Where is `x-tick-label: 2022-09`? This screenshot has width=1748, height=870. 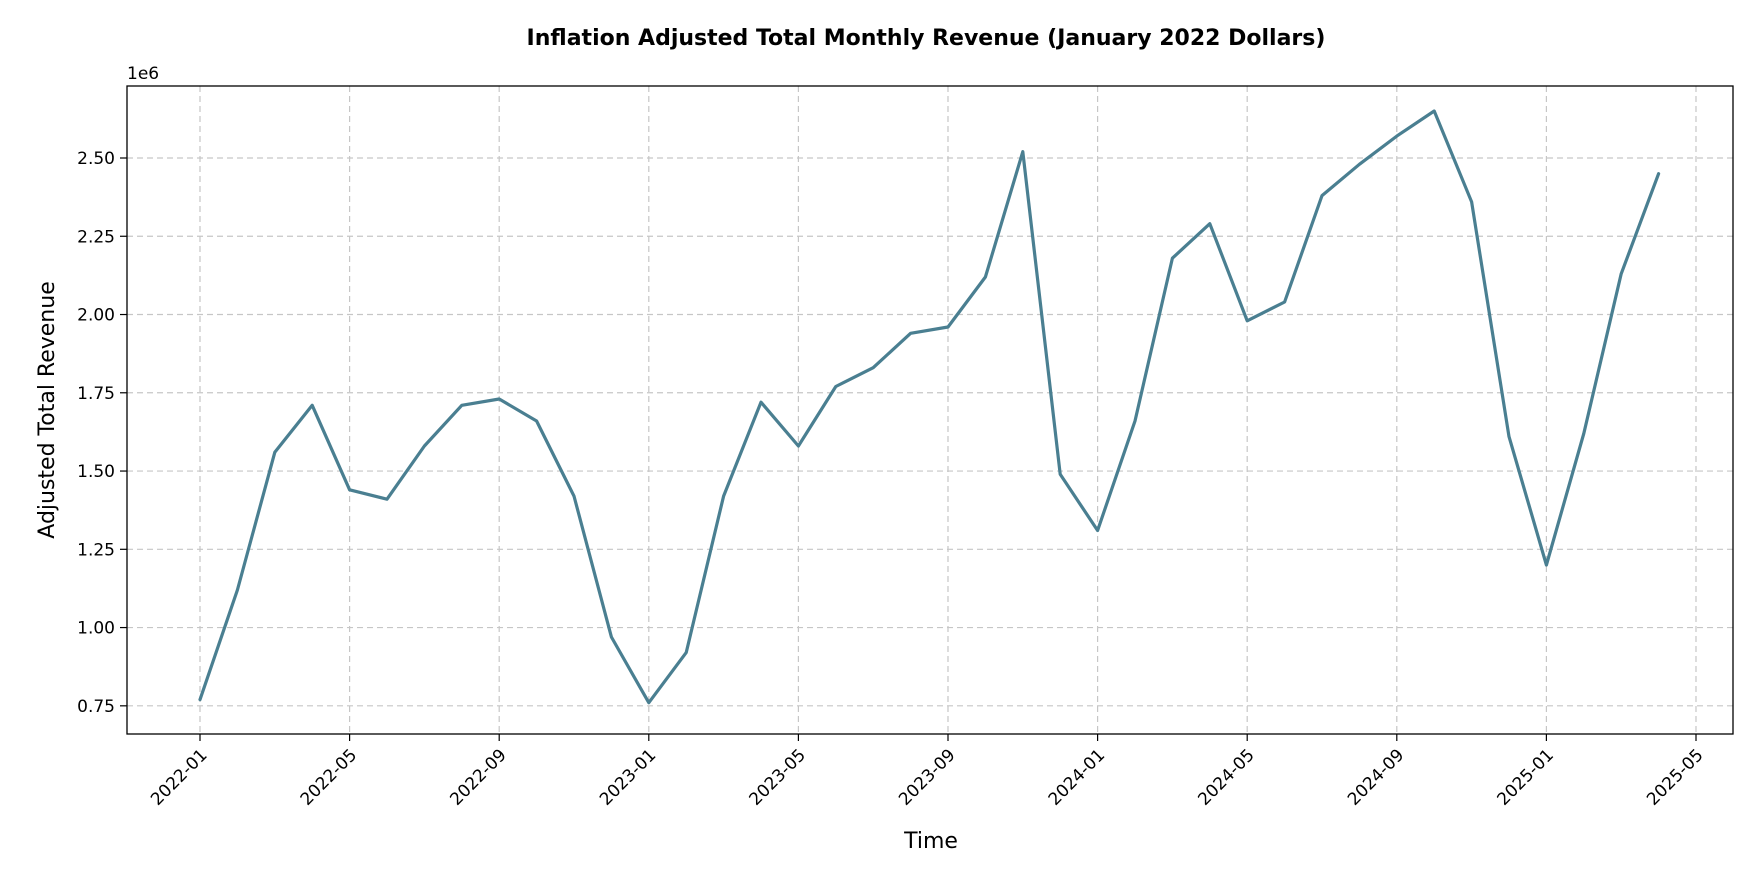
x-tick-label: 2022-09 is located at coordinates (478, 777).